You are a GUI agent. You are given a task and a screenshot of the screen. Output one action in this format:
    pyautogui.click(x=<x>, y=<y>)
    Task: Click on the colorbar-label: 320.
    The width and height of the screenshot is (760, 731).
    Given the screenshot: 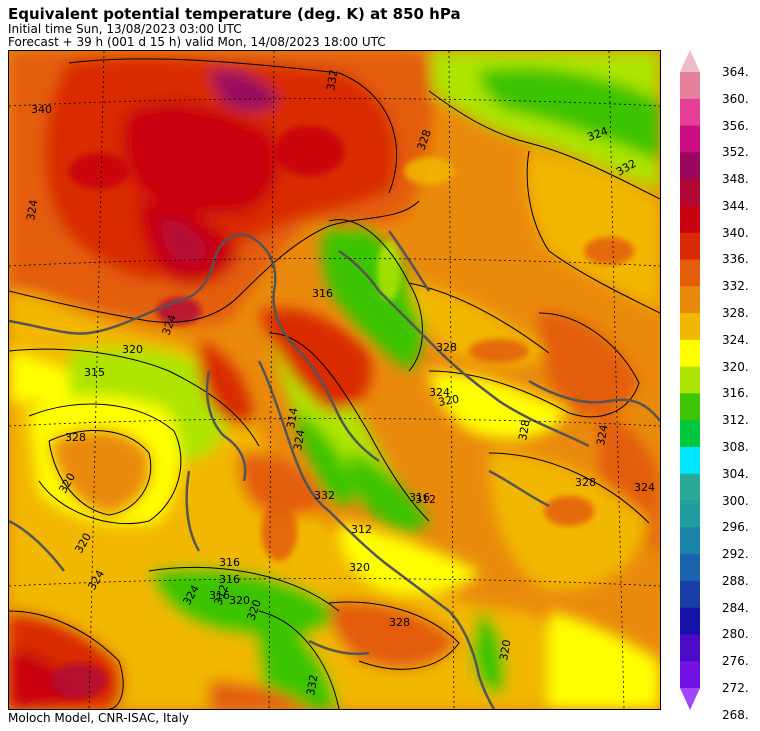 What is the action you would take?
    pyautogui.click(x=735, y=366)
    